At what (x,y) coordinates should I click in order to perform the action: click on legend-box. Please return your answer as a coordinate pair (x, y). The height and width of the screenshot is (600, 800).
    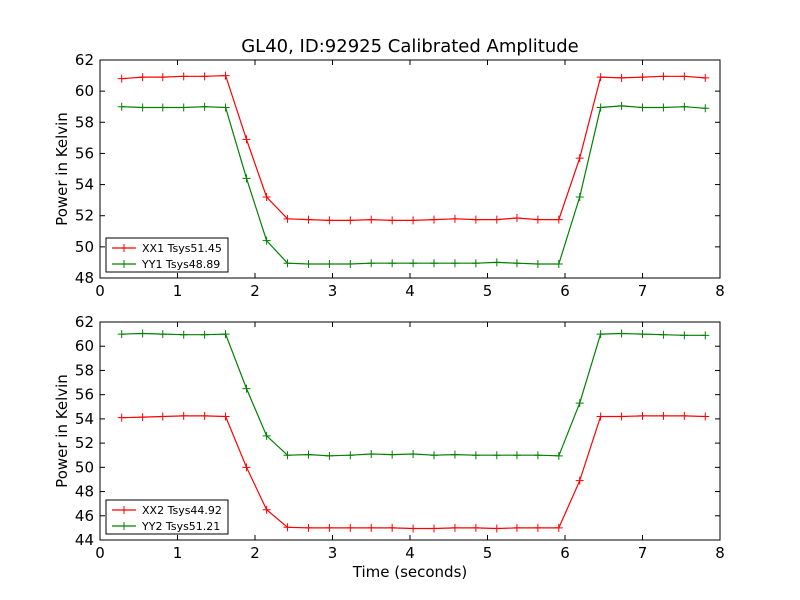
    Looking at the image, I should click on (167, 517).